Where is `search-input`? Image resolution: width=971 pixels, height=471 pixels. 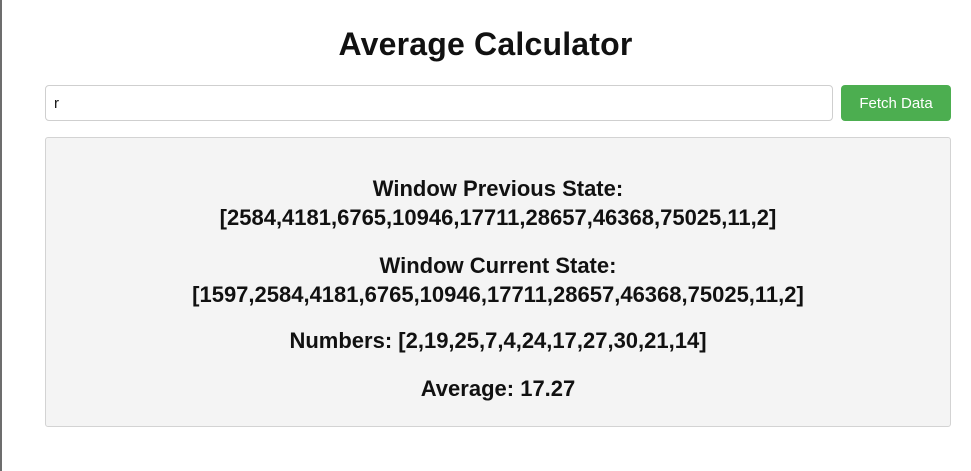
search-input is located at coordinates (439, 103).